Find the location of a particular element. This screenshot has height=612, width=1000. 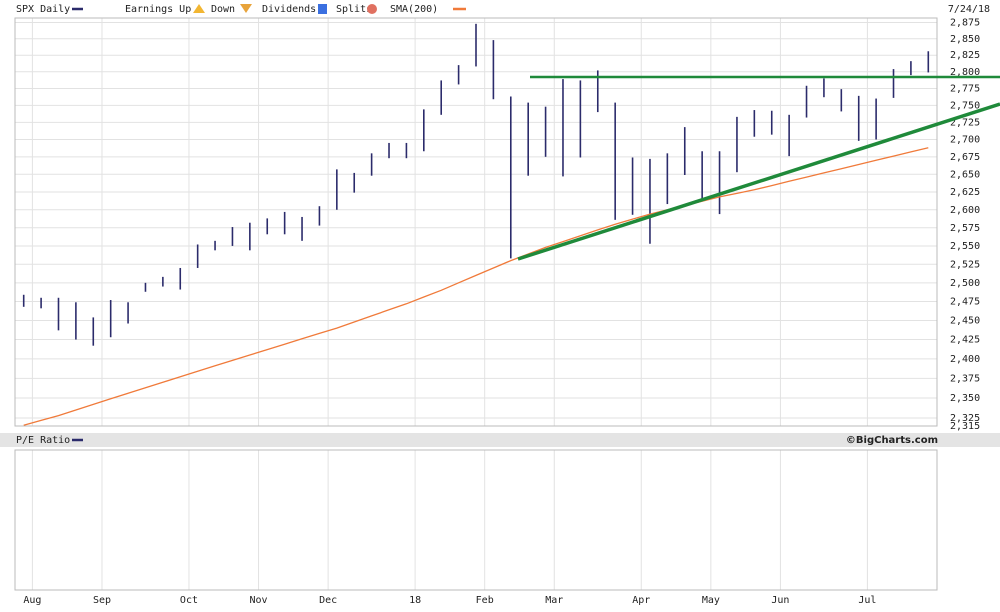

x-tick-label: Feb is located at coordinates (485, 600).